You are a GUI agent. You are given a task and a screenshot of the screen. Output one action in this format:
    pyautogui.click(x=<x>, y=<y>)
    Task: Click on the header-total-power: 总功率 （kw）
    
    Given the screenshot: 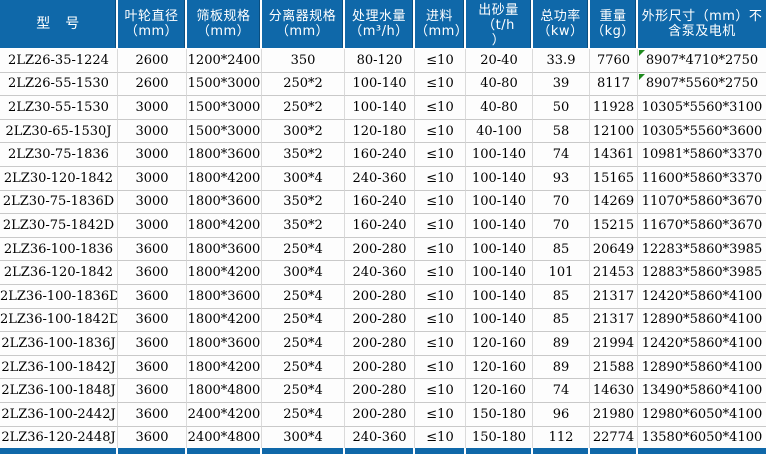 What is the action you would take?
    pyautogui.click(x=561, y=24)
    